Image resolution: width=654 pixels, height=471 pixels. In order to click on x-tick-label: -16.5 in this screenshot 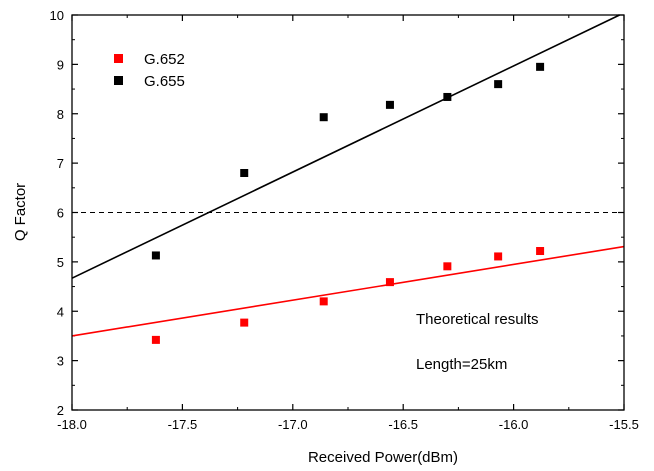, I will do `click(403, 424)`.